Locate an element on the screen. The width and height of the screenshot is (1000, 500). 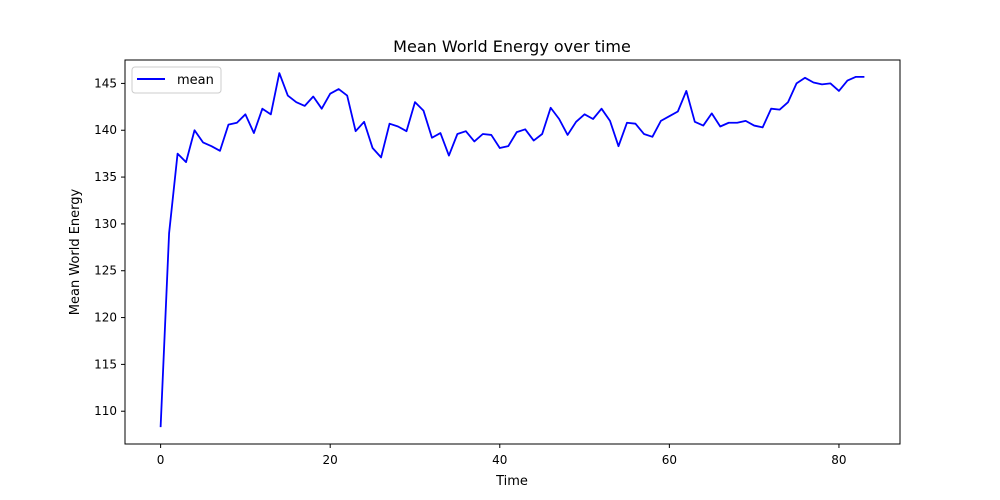
y-axis: 110 115 120 125 130 135 140 145 is located at coordinates (109, 247).